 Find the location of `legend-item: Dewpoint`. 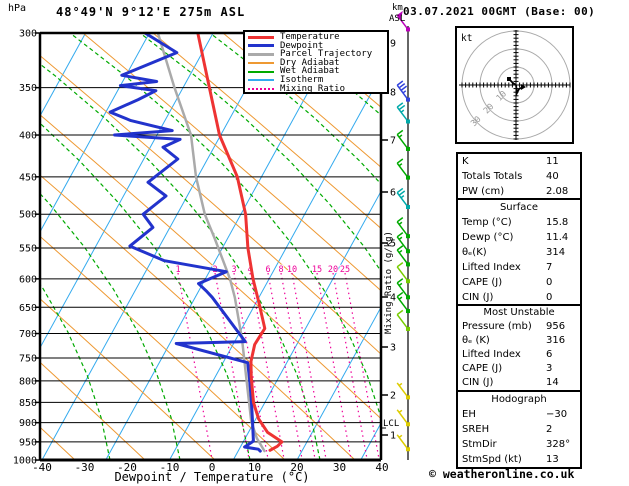

legend-item: Dewpoint is located at coordinates (317, 45).